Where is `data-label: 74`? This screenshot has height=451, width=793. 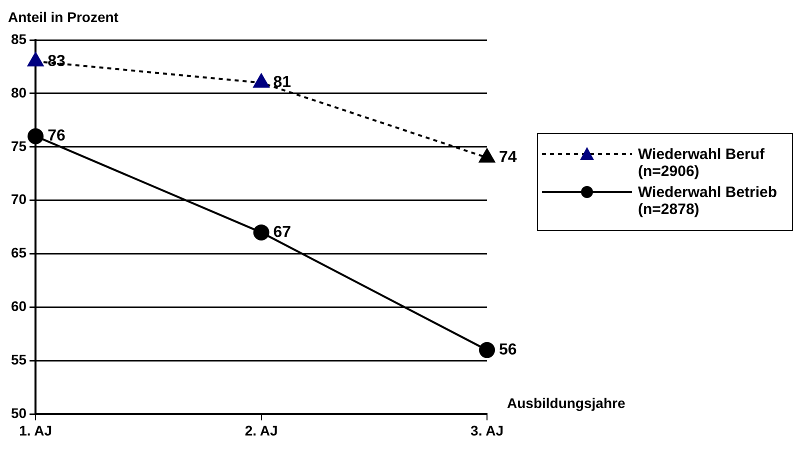 data-label: 74 is located at coordinates (508, 157).